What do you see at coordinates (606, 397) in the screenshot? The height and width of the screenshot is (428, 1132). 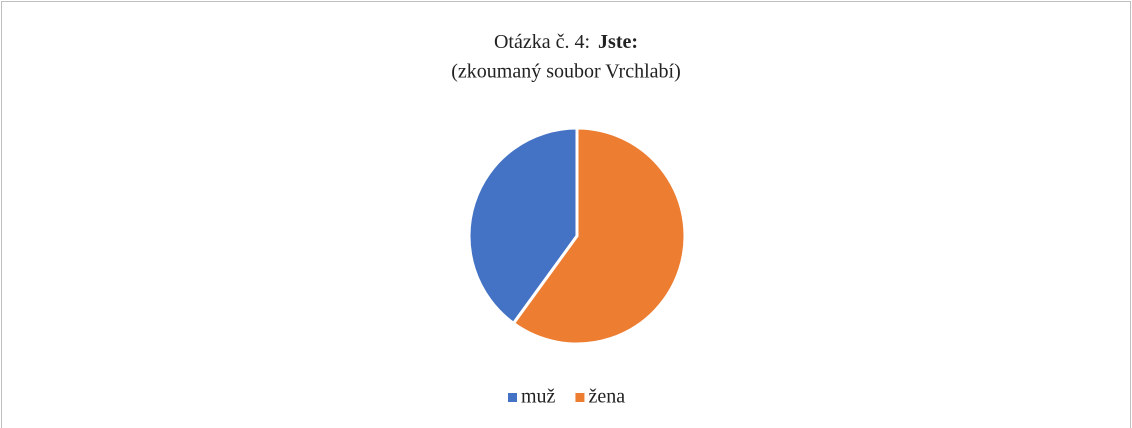 I see `legend-label: žena` at bounding box center [606, 397].